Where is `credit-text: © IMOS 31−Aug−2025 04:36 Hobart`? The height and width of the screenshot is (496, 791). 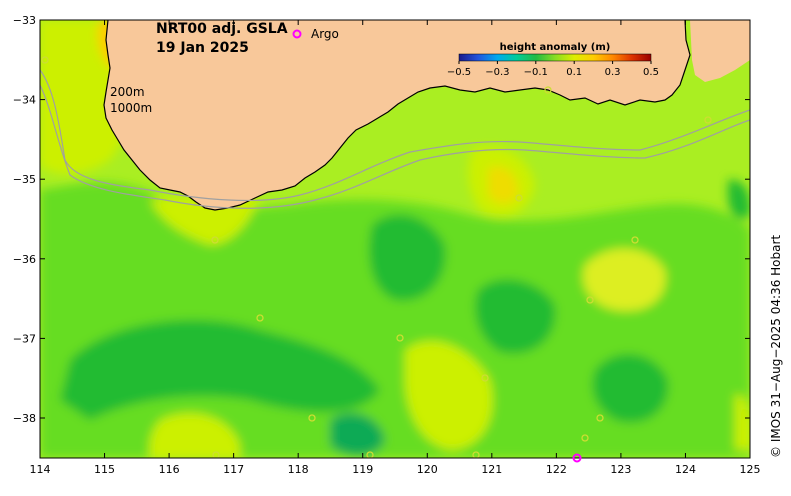 credit-text: © IMOS 31−Aug−2025 04:36 Hobart is located at coordinates (776, 346).